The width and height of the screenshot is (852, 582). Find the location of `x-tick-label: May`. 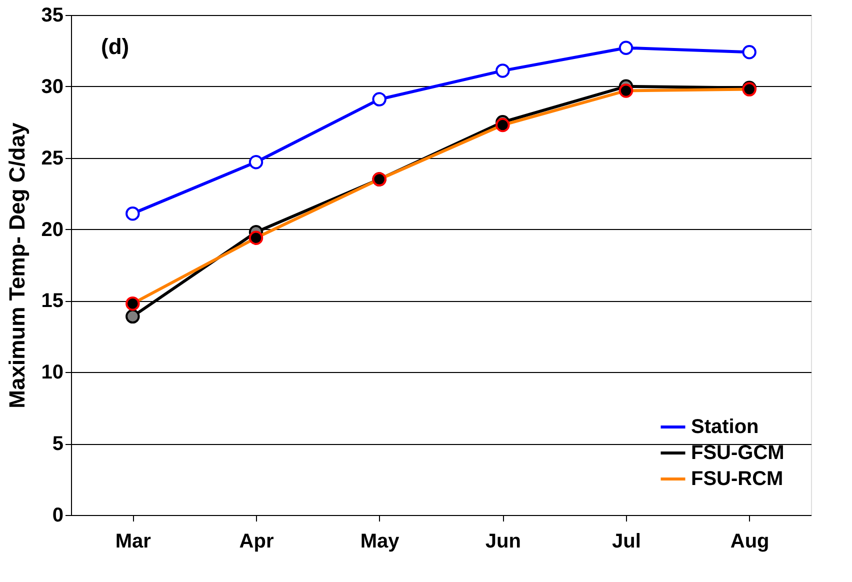

x-tick-label: May is located at coordinates (380, 541).